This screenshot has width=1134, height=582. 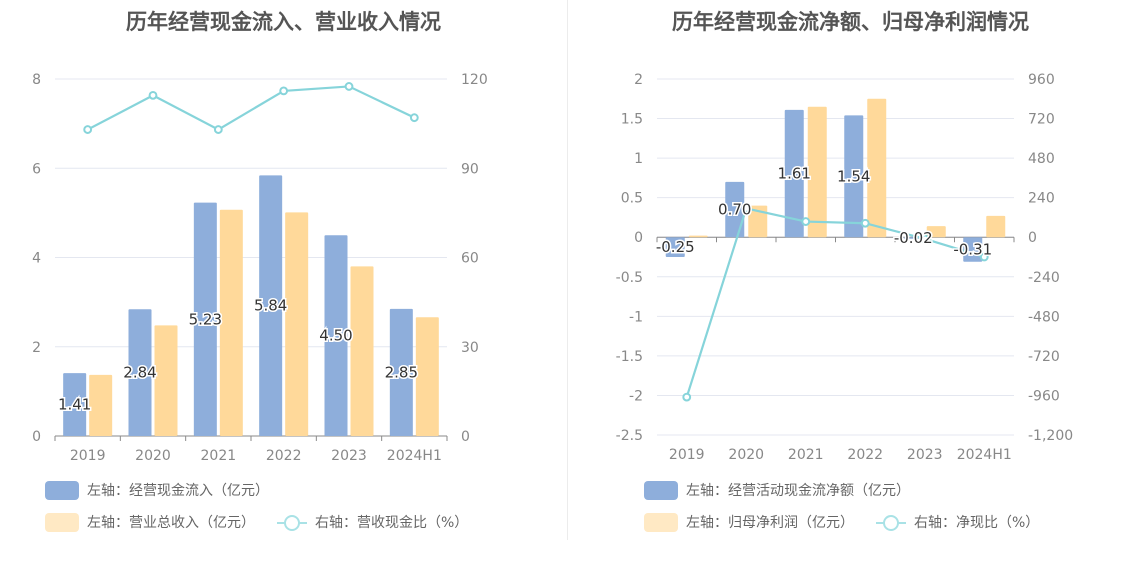 I want to click on legend-row-2: 左轴：营业总收入（亿元） 右轴：营收现金比（%）, so click(x=256, y=522).